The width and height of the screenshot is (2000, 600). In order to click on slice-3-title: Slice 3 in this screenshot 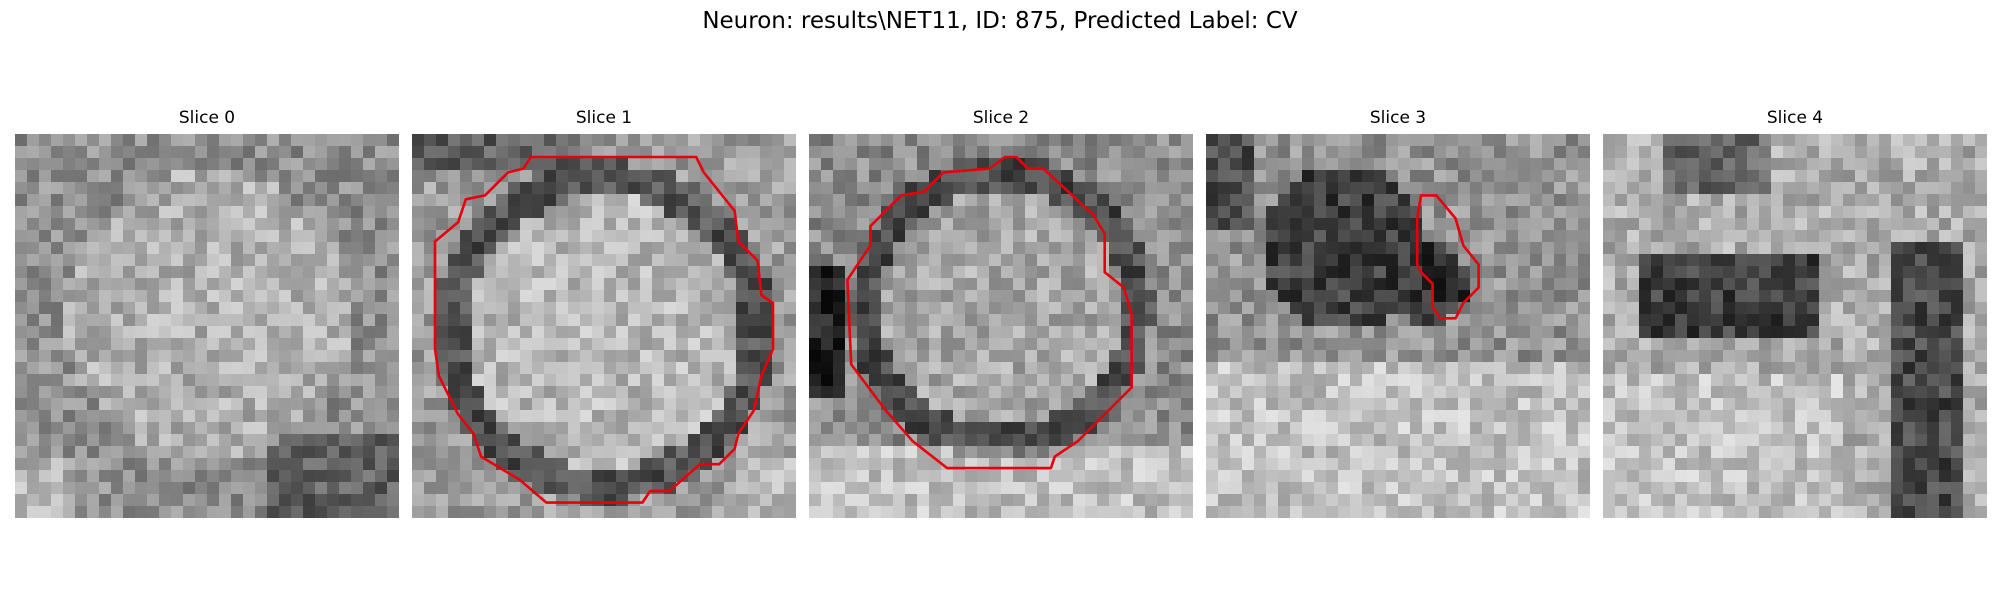, I will do `click(1398, 118)`.